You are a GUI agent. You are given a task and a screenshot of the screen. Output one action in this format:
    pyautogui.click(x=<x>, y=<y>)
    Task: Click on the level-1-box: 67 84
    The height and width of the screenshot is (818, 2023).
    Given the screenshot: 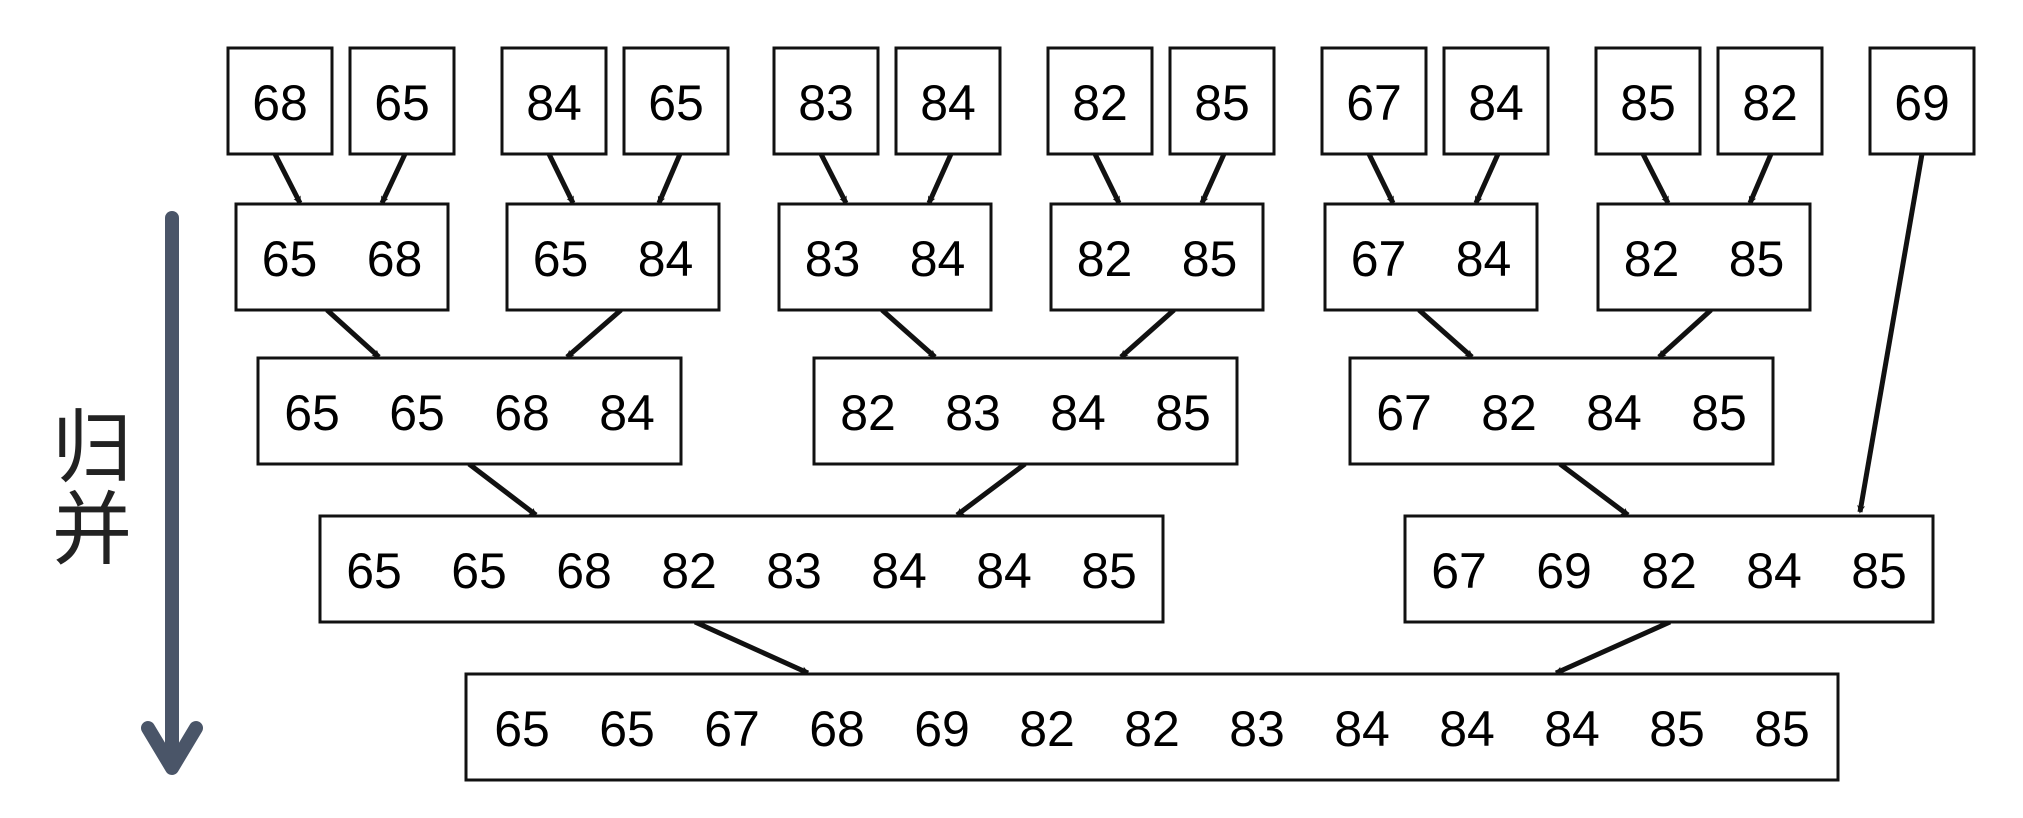 What is the action you would take?
    pyautogui.click(x=1431, y=257)
    